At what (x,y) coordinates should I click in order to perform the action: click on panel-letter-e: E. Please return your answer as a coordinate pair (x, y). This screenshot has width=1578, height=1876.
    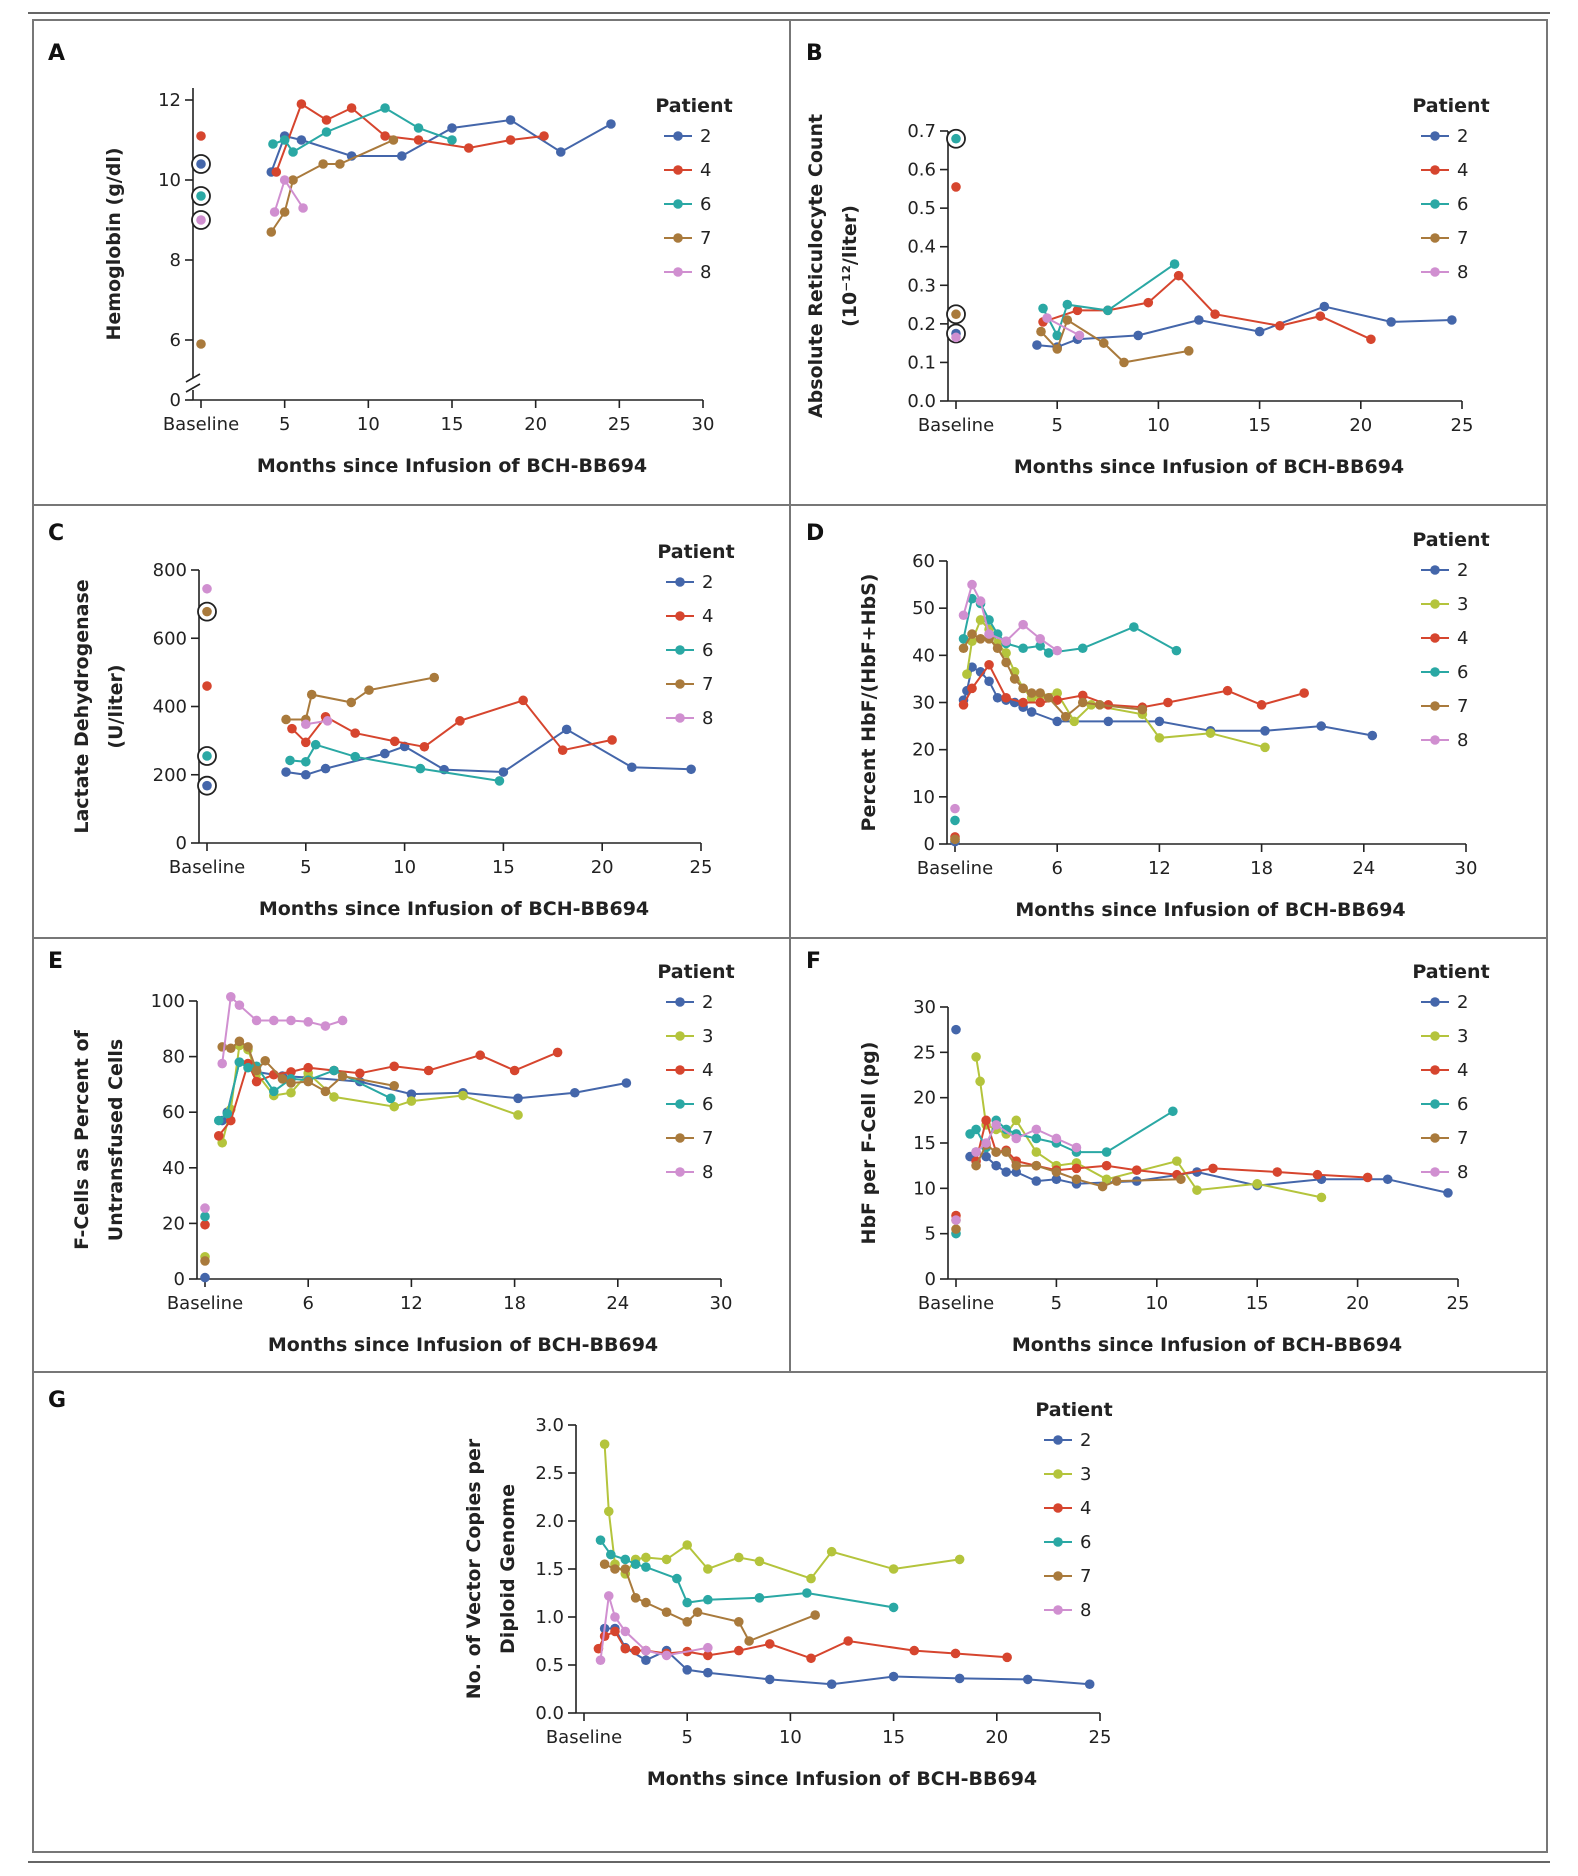
    Looking at the image, I should click on (55, 961).